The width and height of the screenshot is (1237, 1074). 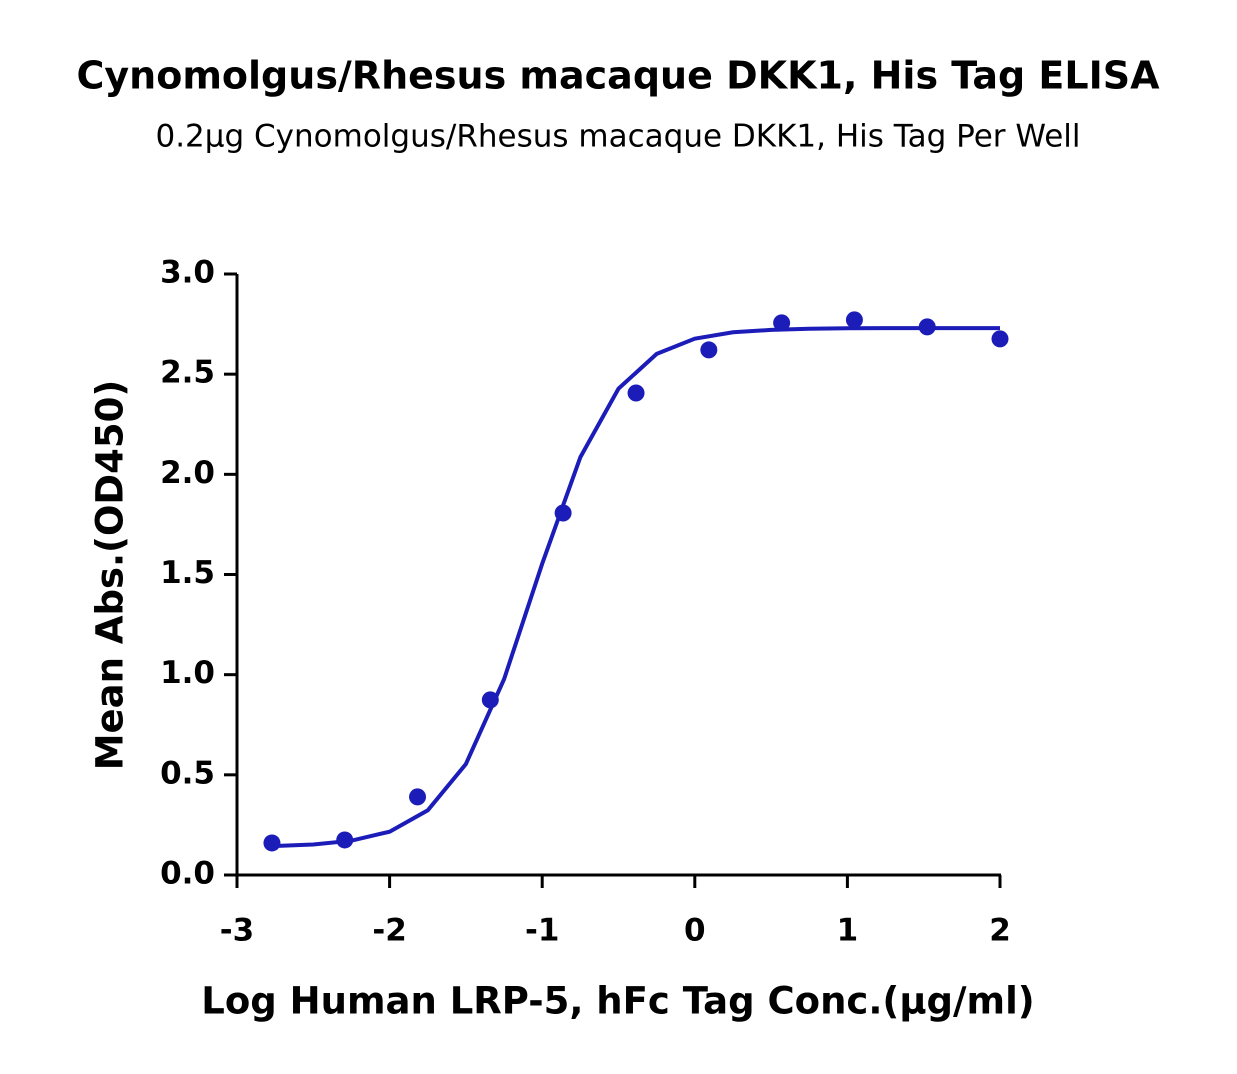 I want to click on x-tick-label: 0, so click(x=695, y=931).